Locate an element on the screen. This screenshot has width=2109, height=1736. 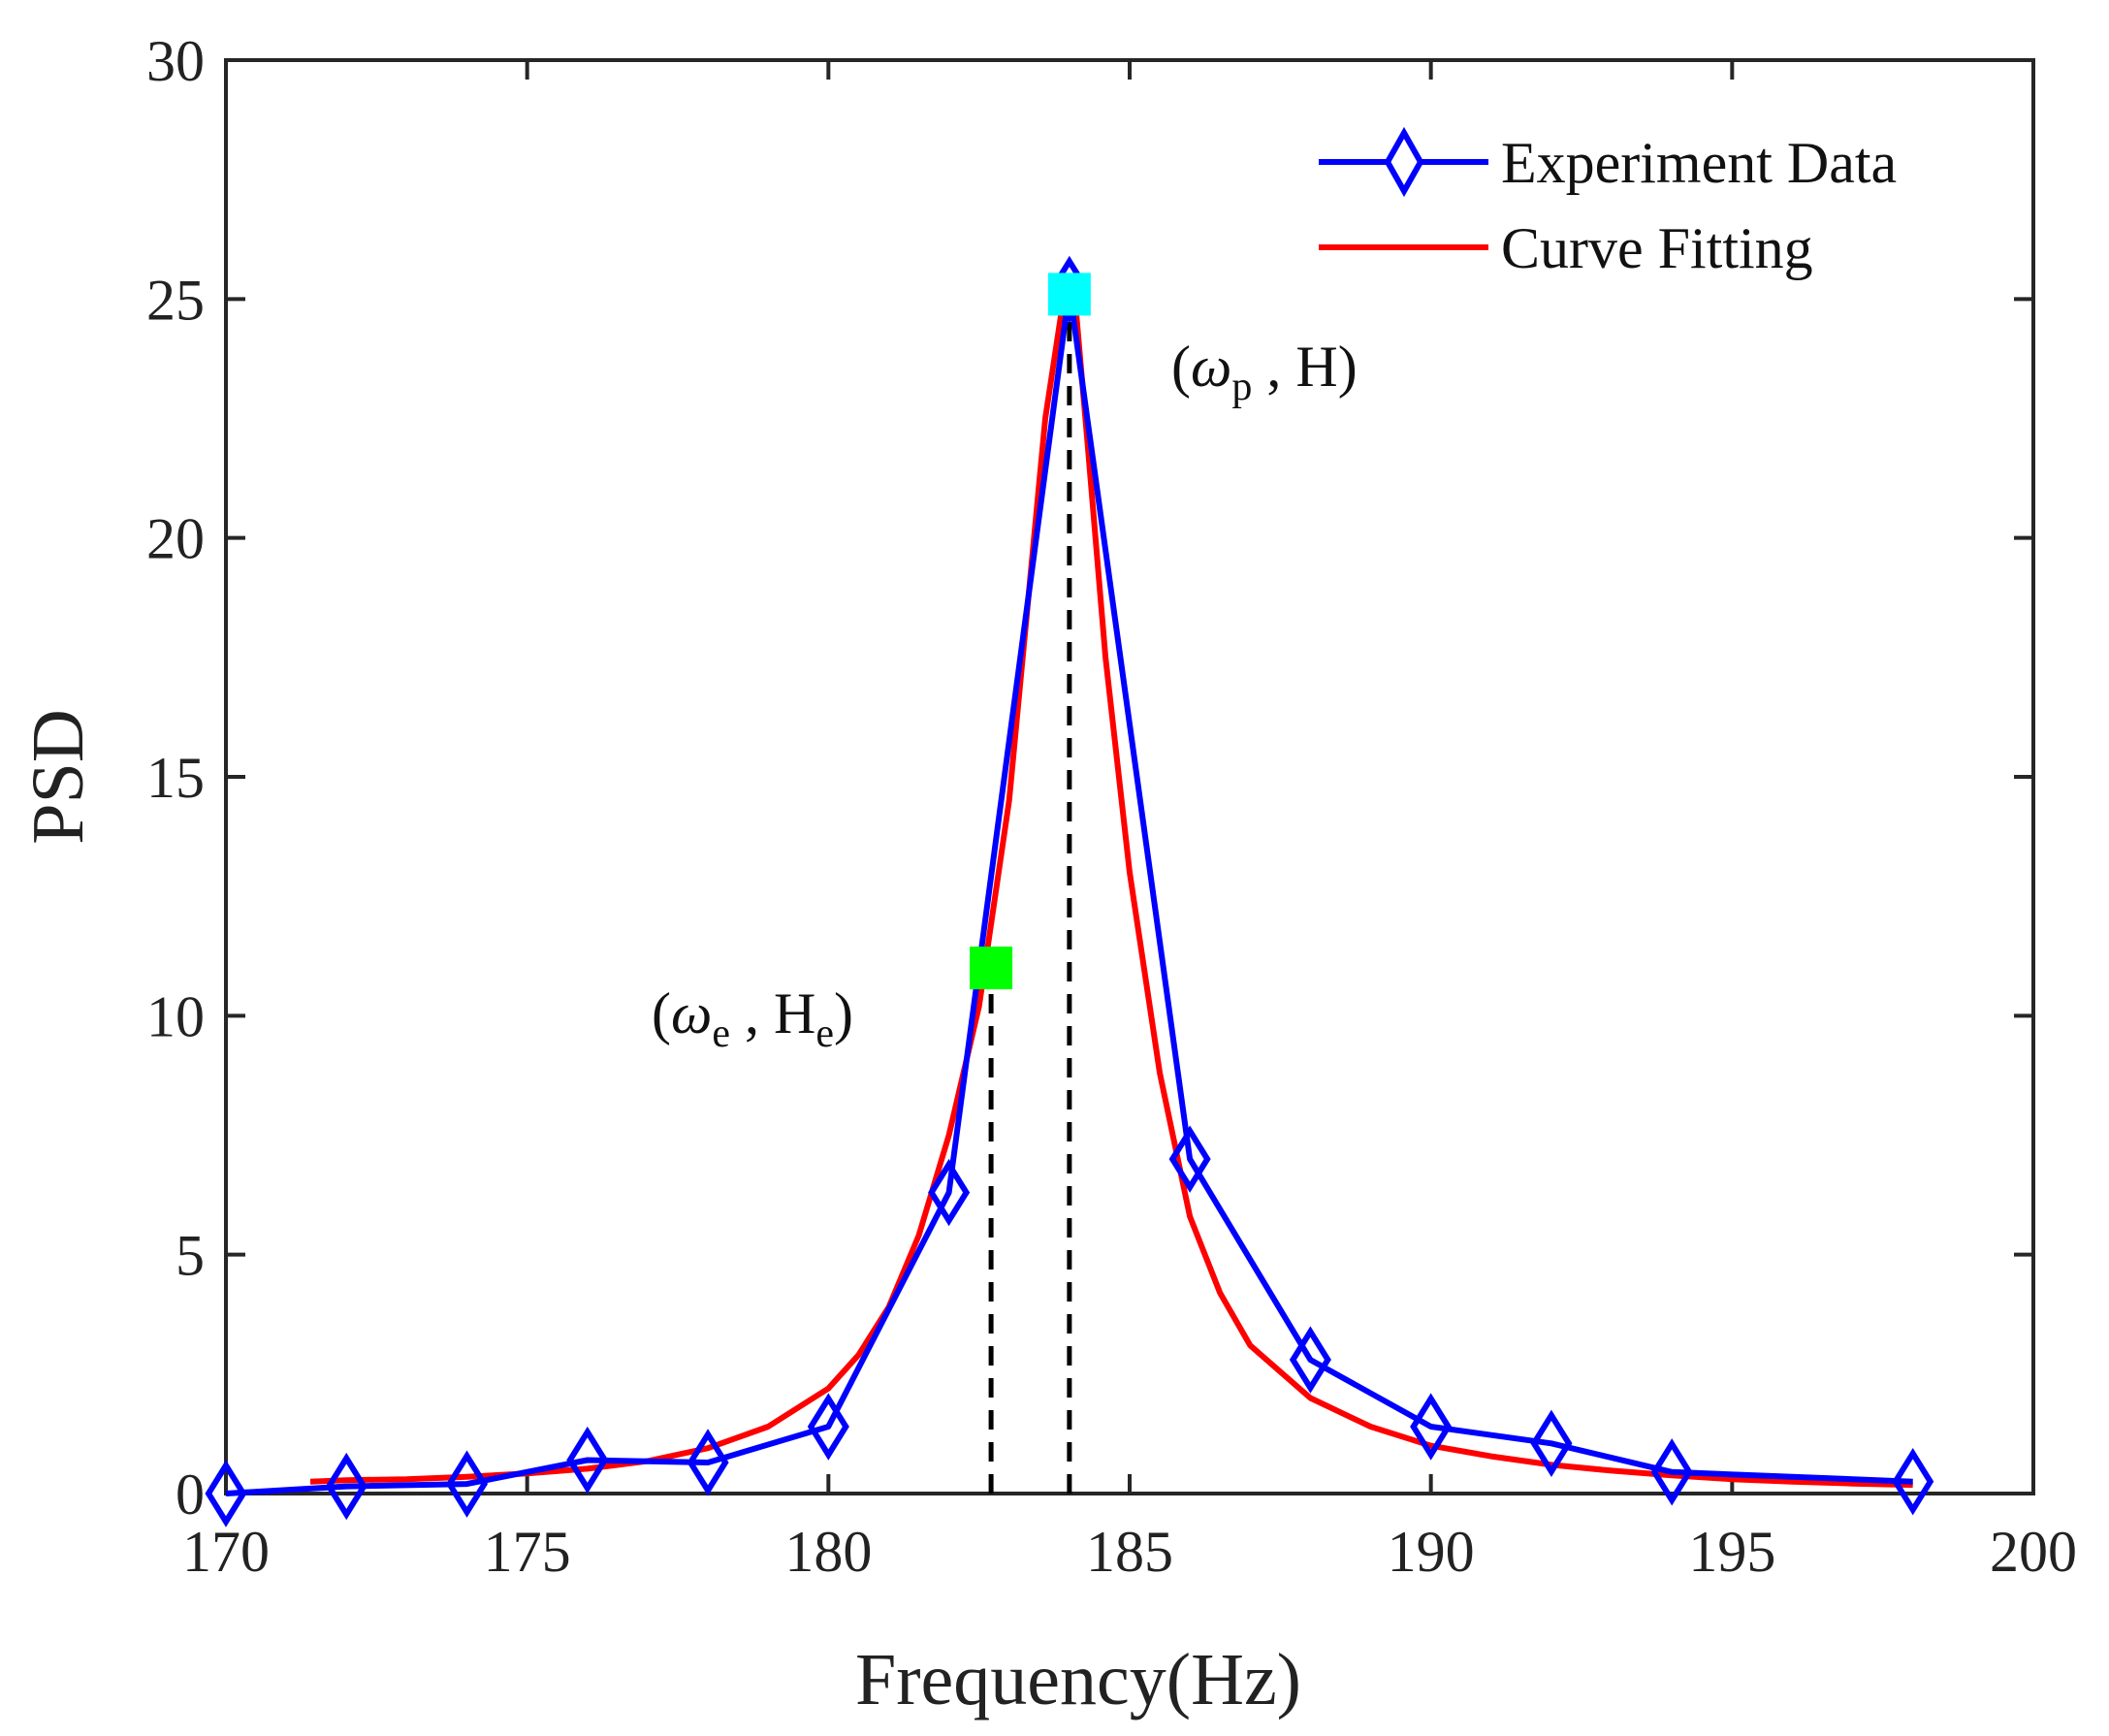
dashed-guides is located at coordinates (1030, 894).